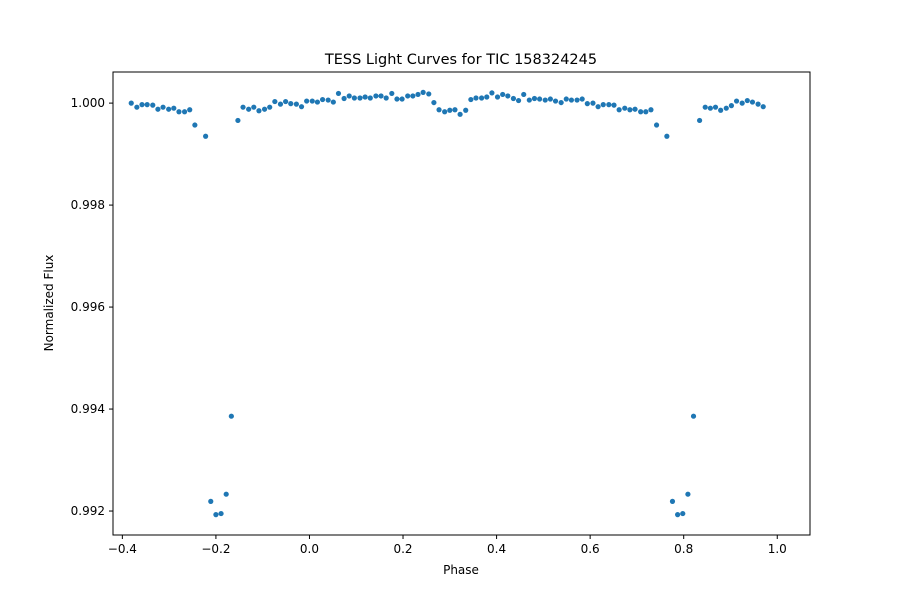 This screenshot has width=900, height=605. I want to click on x-tick-label: 0.6, so click(590, 549).